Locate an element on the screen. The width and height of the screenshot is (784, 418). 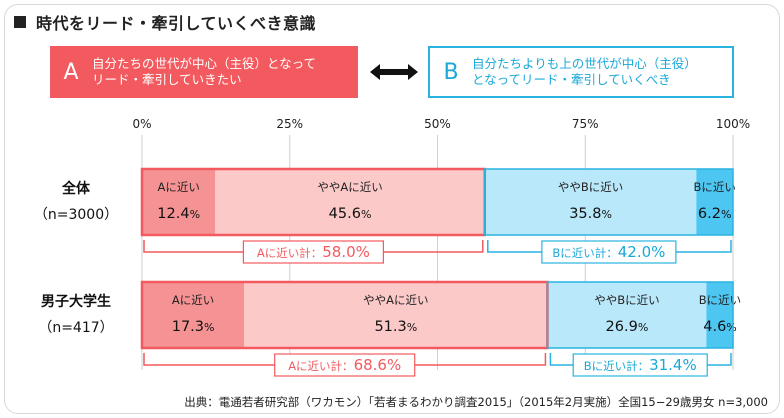
segment-value-label: 12.4% is located at coordinates (178, 214).